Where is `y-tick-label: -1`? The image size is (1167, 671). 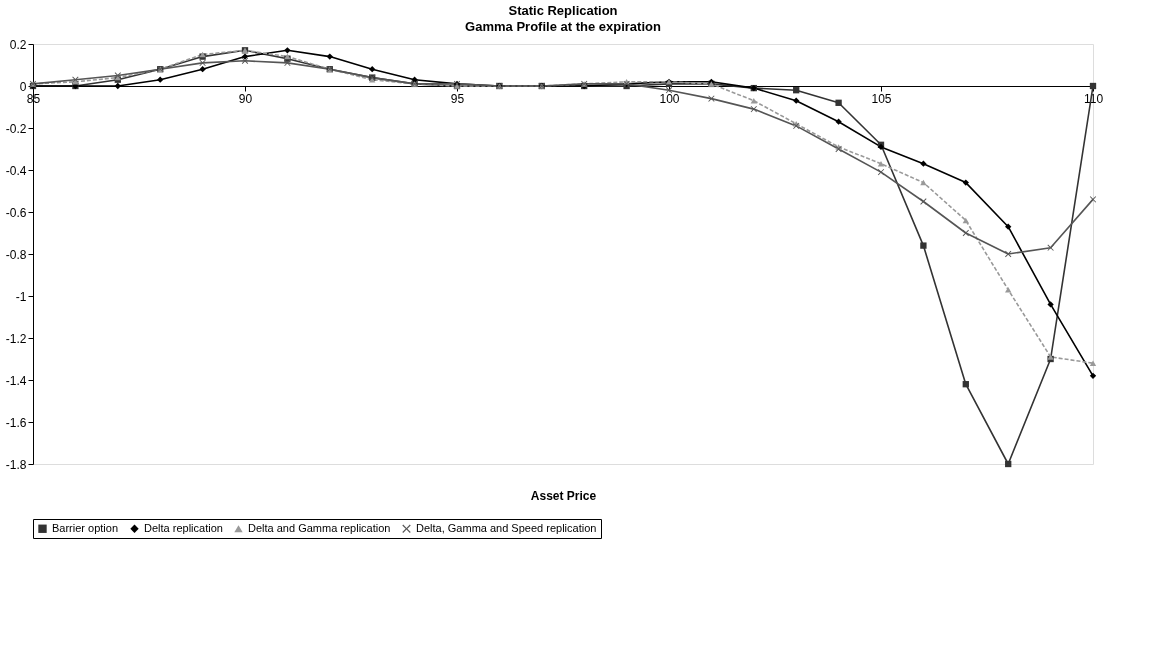 y-tick-label: -1 is located at coordinates (21, 296).